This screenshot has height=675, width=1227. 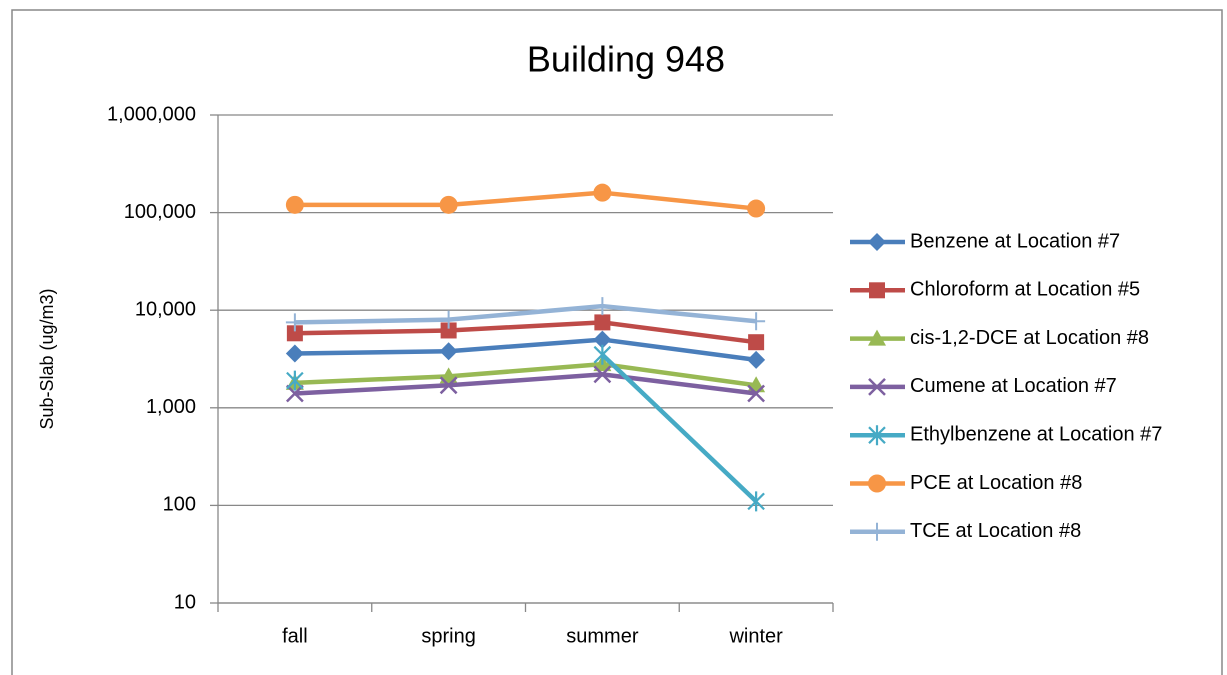 What do you see at coordinates (755, 636) in the screenshot?
I see `x-tick-label: winter` at bounding box center [755, 636].